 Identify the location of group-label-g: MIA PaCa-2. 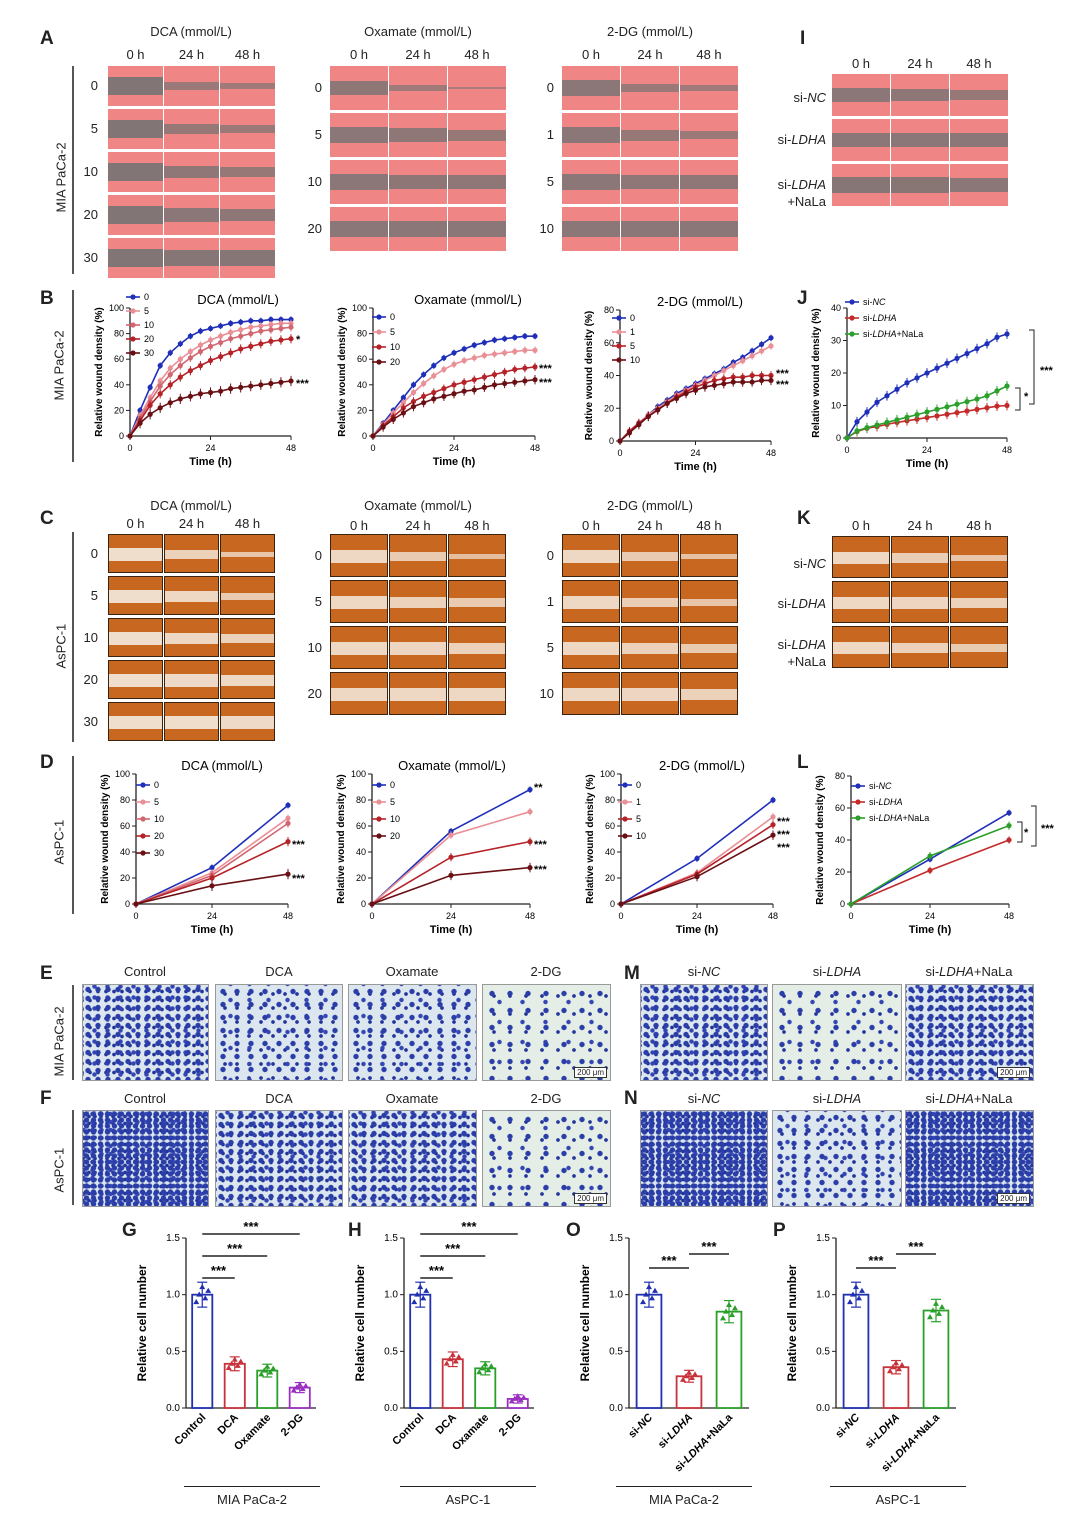
(252, 1499).